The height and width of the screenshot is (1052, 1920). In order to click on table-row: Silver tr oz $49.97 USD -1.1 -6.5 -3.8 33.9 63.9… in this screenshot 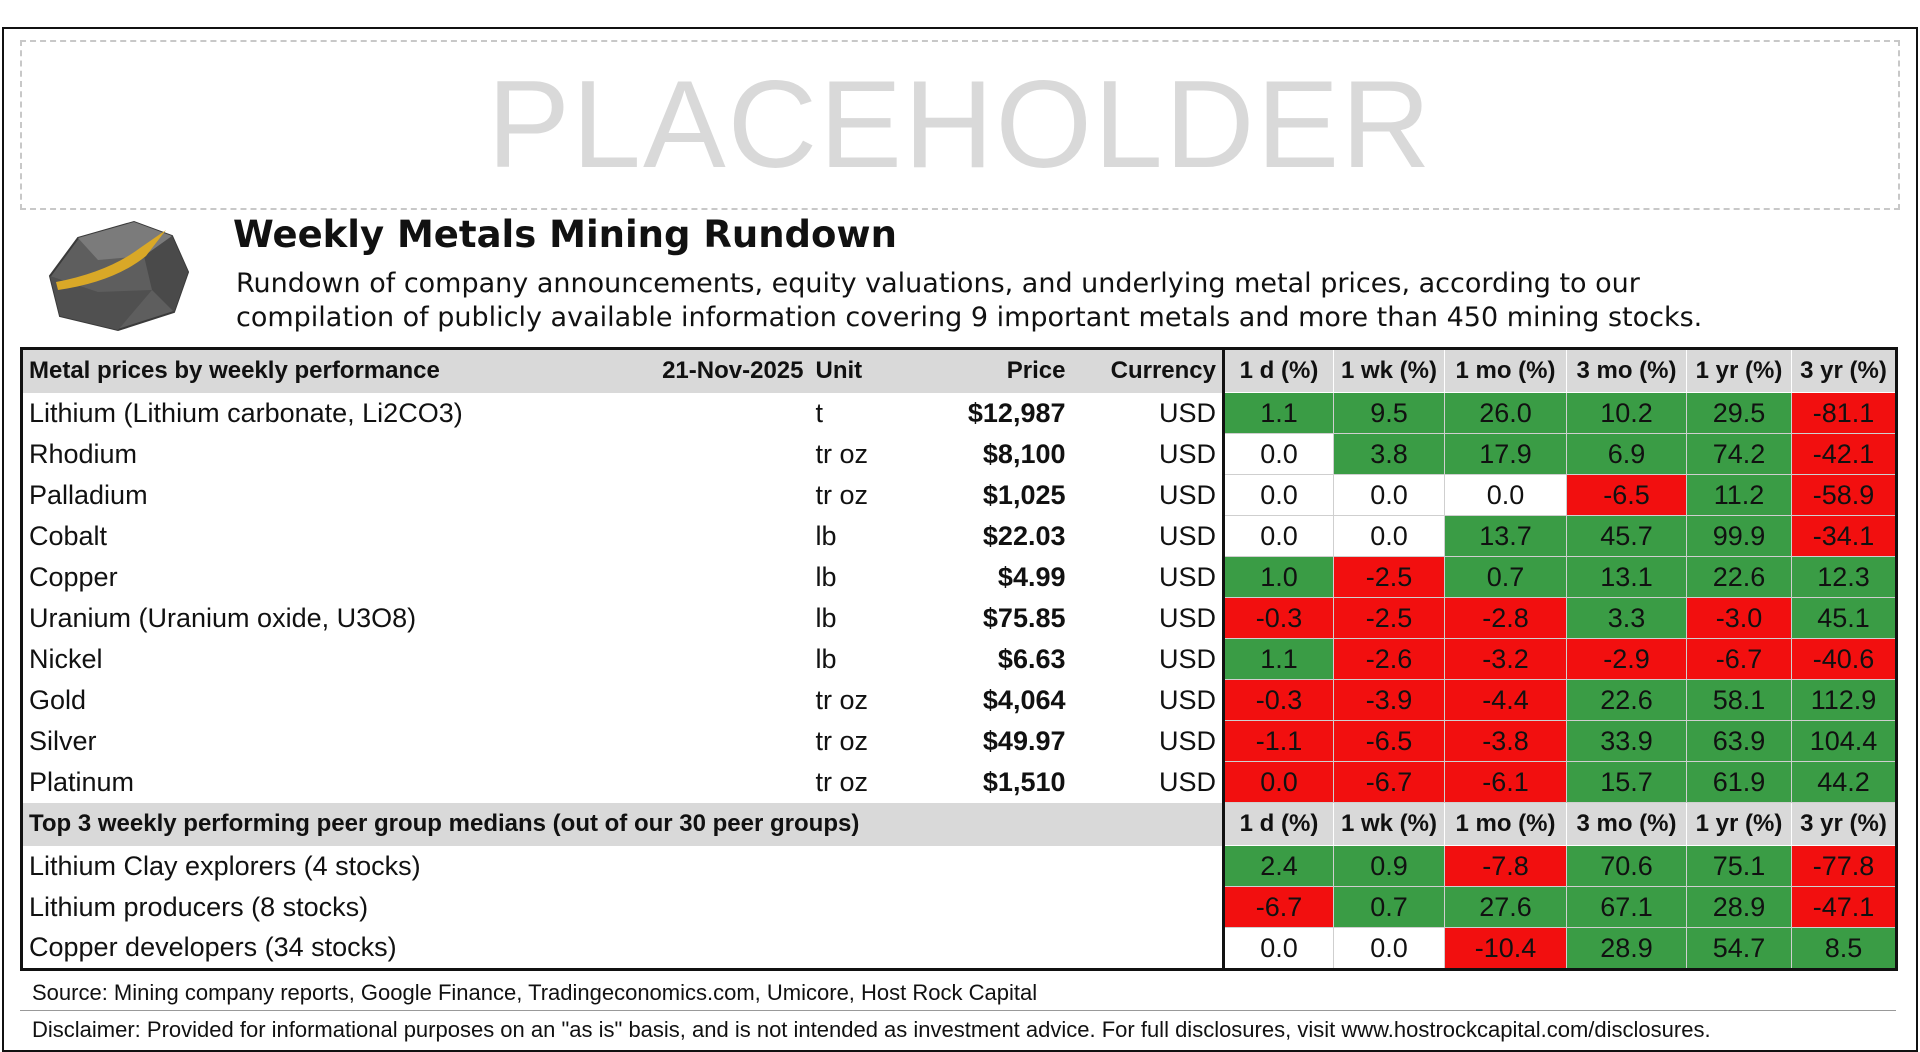, I will do `click(959, 741)`.